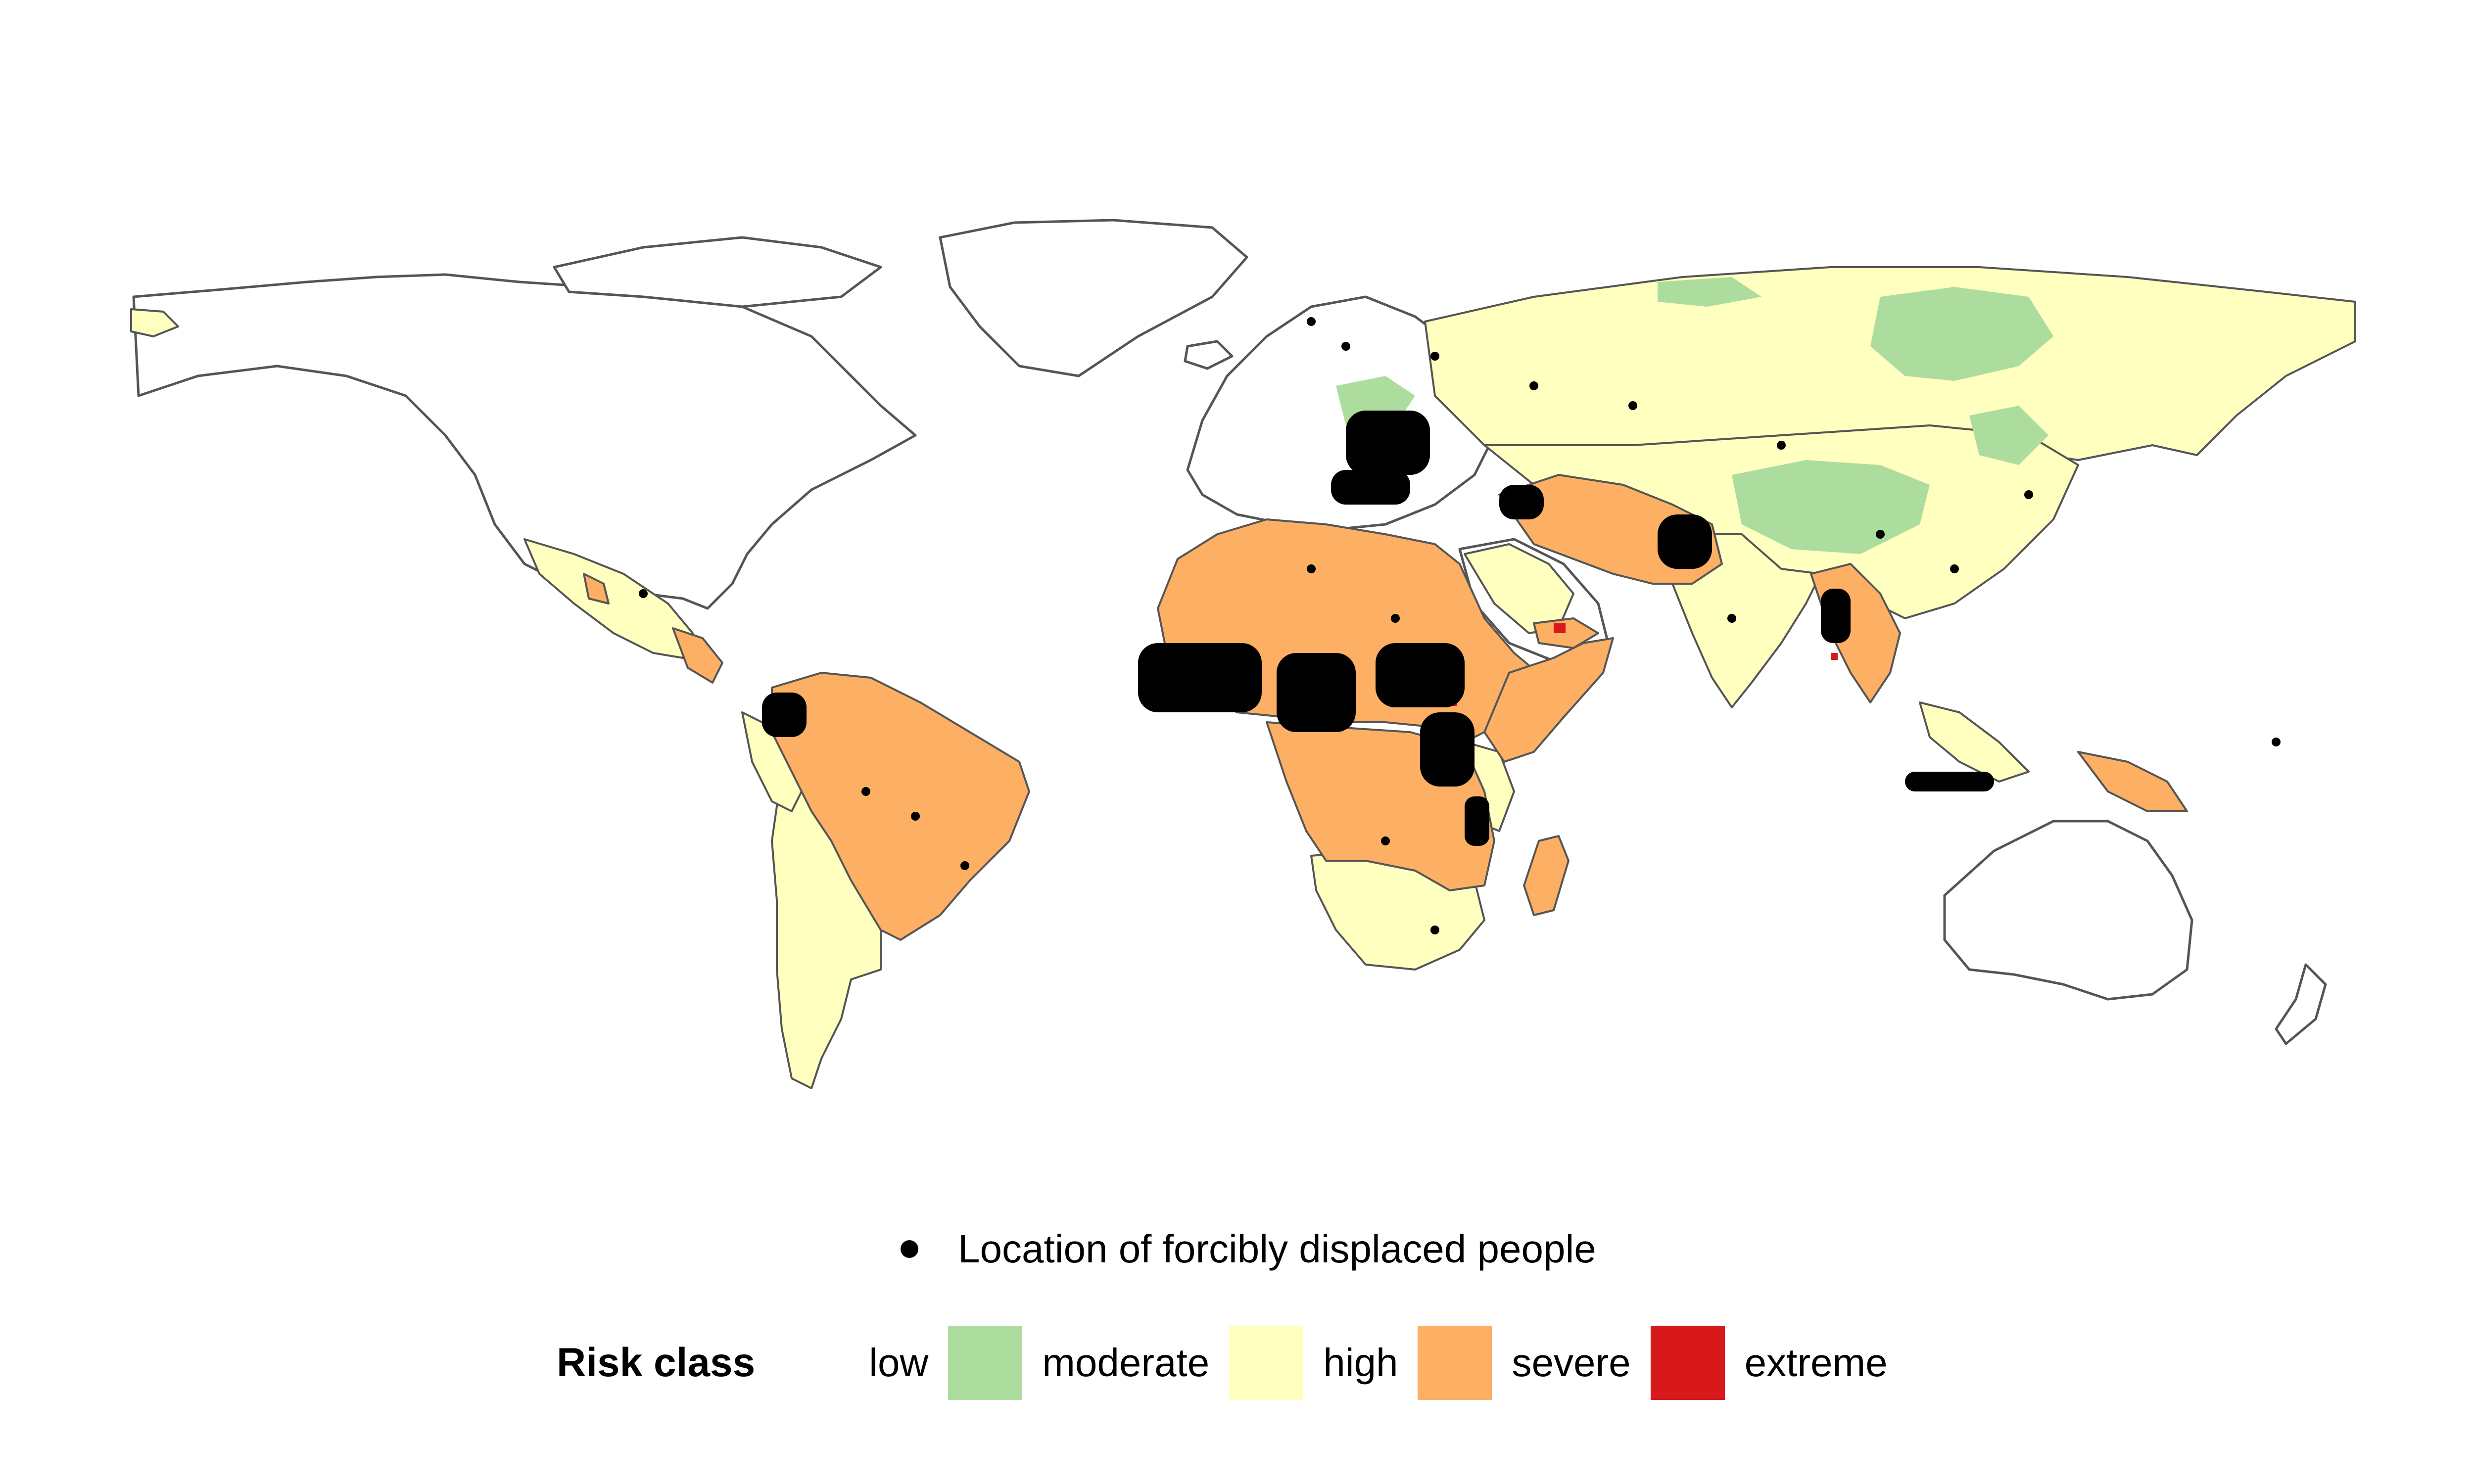 The image size is (2474, 1484). Describe the element at coordinates (1816, 1363) in the screenshot. I see `risk-label-extreme: extreme` at that location.